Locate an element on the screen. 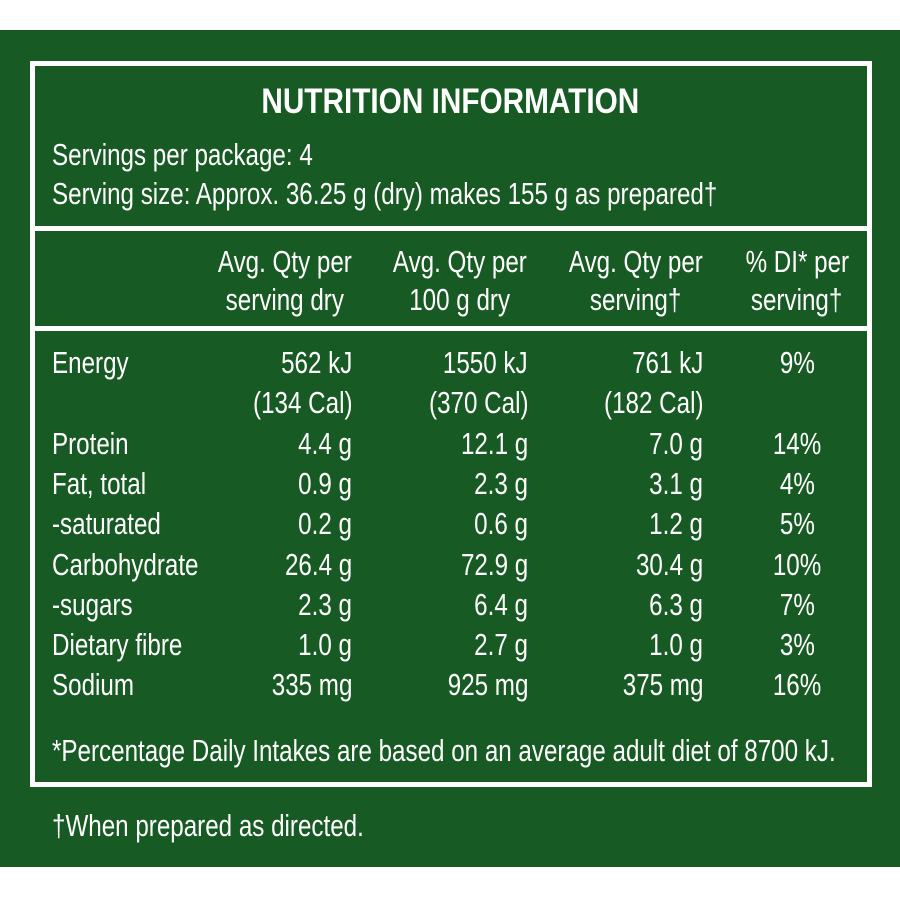  nutrient-value: 761 kJ is located at coordinates (667, 362).